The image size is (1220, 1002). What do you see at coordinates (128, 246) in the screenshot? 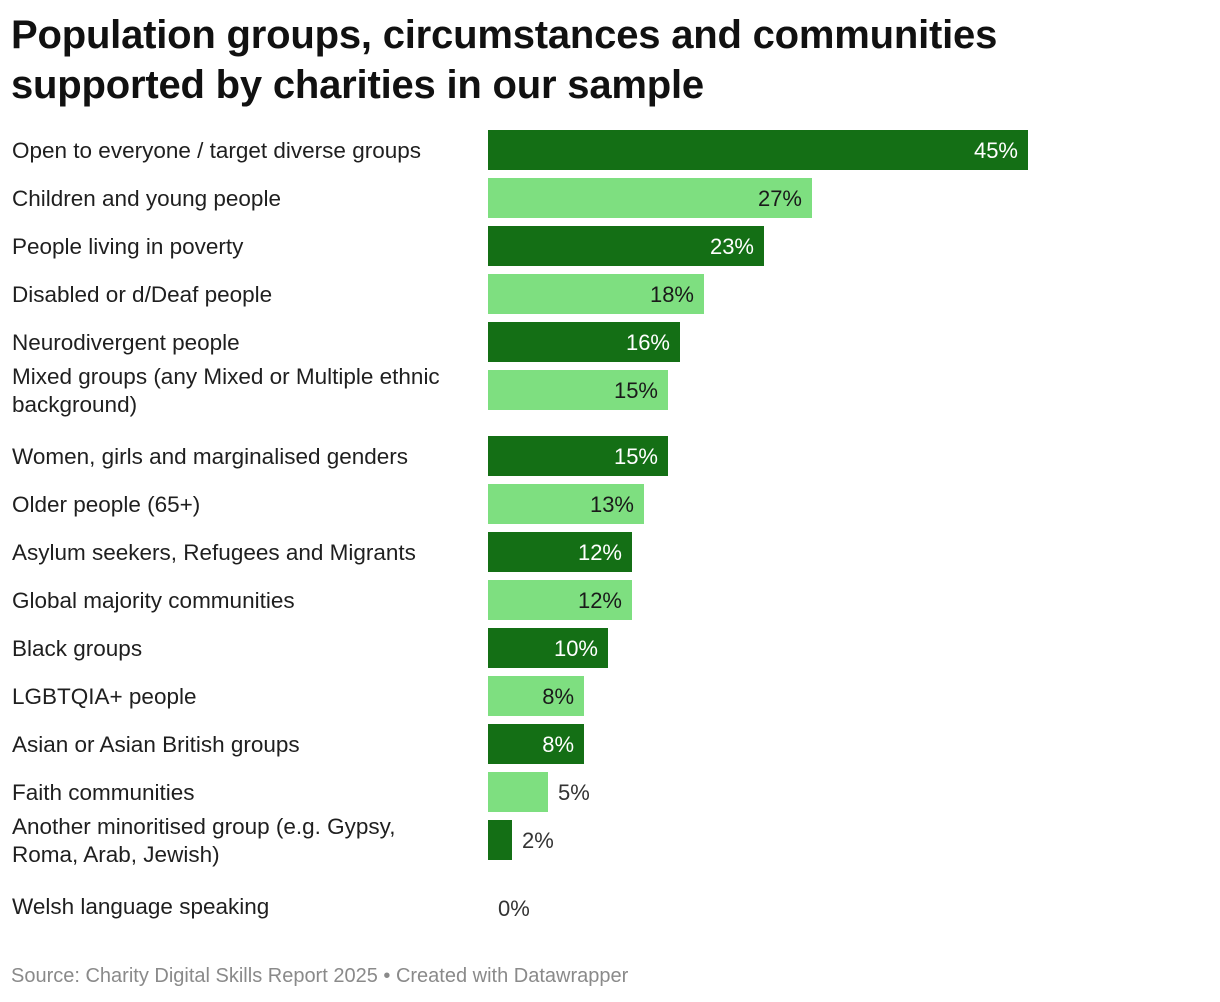
I see `category-label: People living in poverty` at bounding box center [128, 246].